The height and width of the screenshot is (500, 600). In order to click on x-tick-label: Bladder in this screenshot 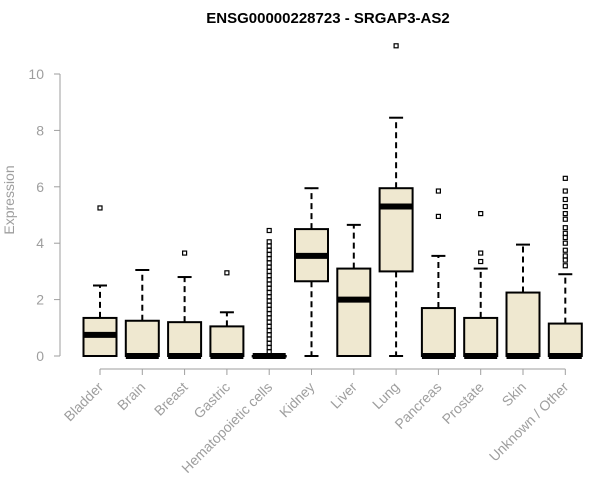, I will do `click(84, 402)`.